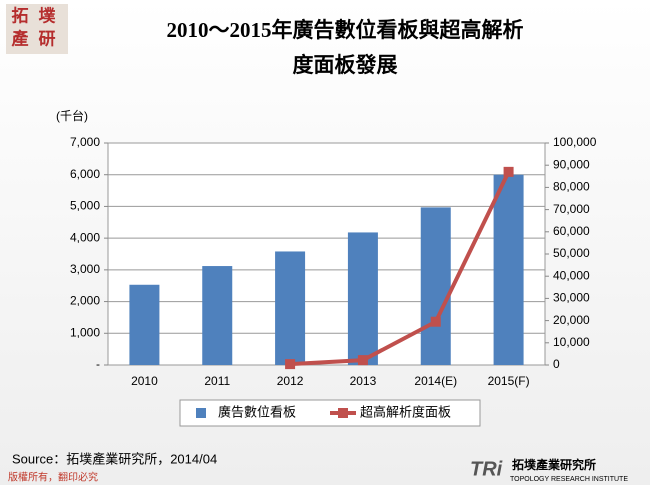  I want to click on y-tick-label: 7,000, so click(85, 142).